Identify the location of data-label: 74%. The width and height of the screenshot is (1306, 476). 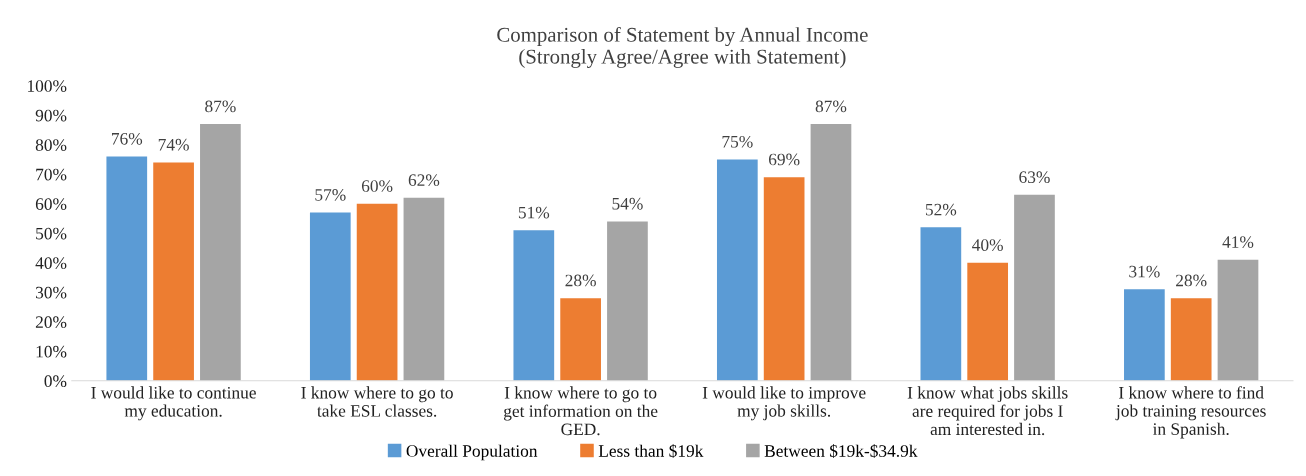
(173, 144).